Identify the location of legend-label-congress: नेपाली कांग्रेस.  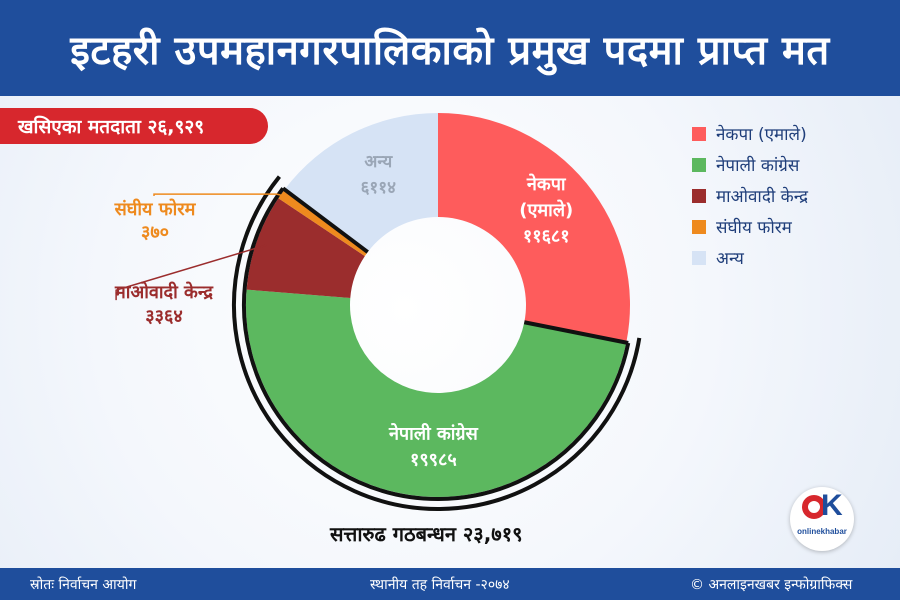
(758, 166).